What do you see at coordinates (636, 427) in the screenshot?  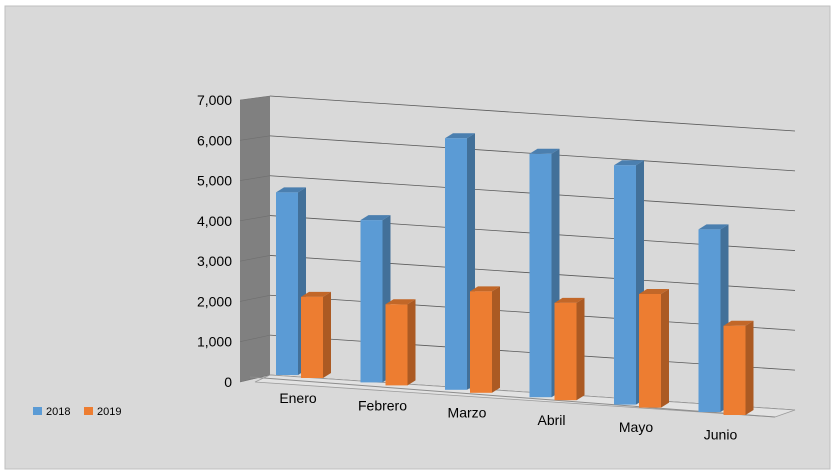 I see `x-tick-label: Mayo` at bounding box center [636, 427].